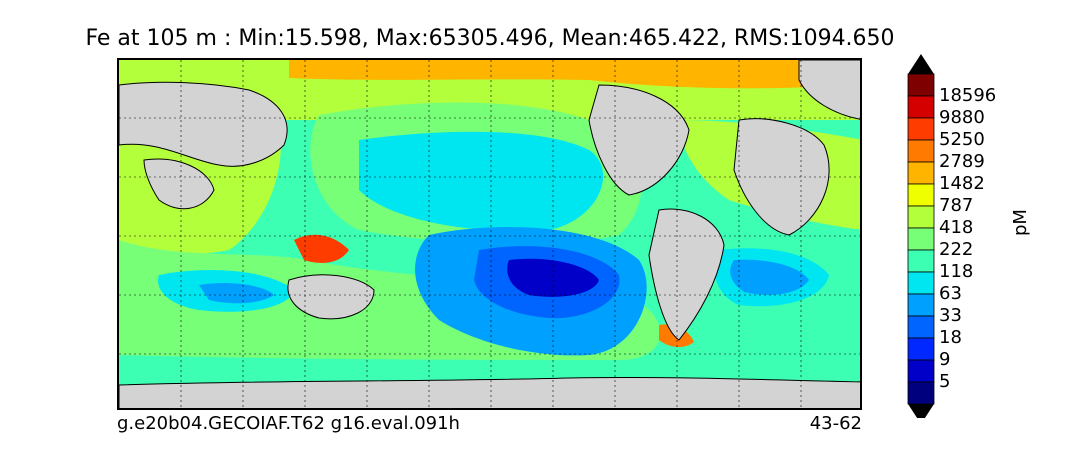  Describe the element at coordinates (956, 205) in the screenshot. I see `colorbar-tick-label: 787` at that location.